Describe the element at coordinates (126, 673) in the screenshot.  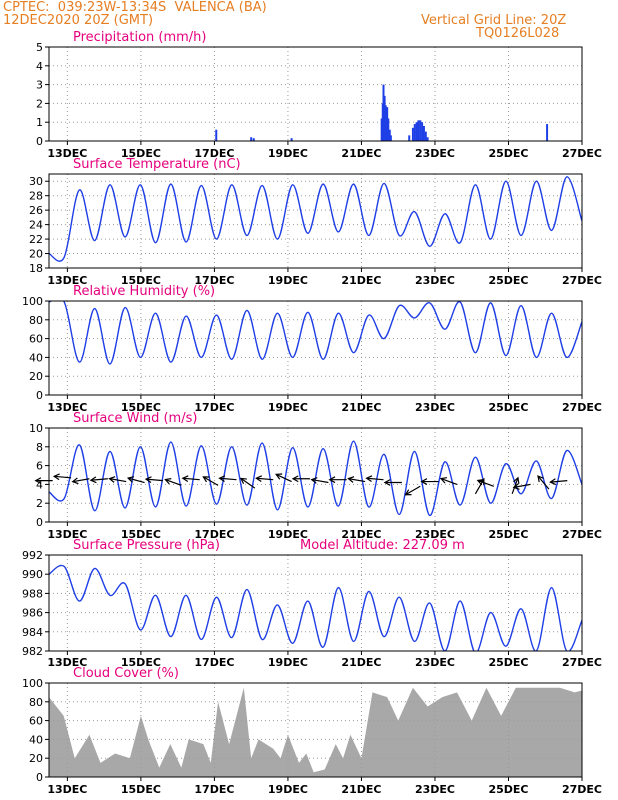
I see `panel-title: Cloud Cover (%)` at that location.